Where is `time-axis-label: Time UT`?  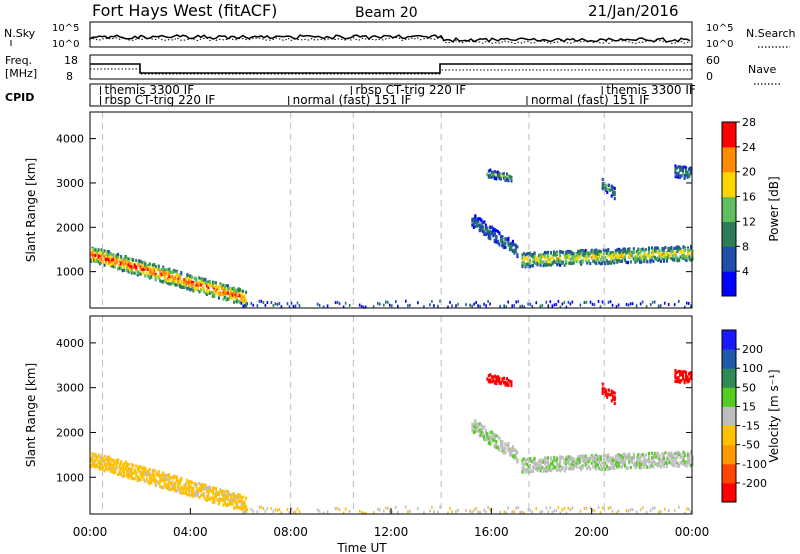
time-axis-label: Time UT is located at coordinates (361, 547).